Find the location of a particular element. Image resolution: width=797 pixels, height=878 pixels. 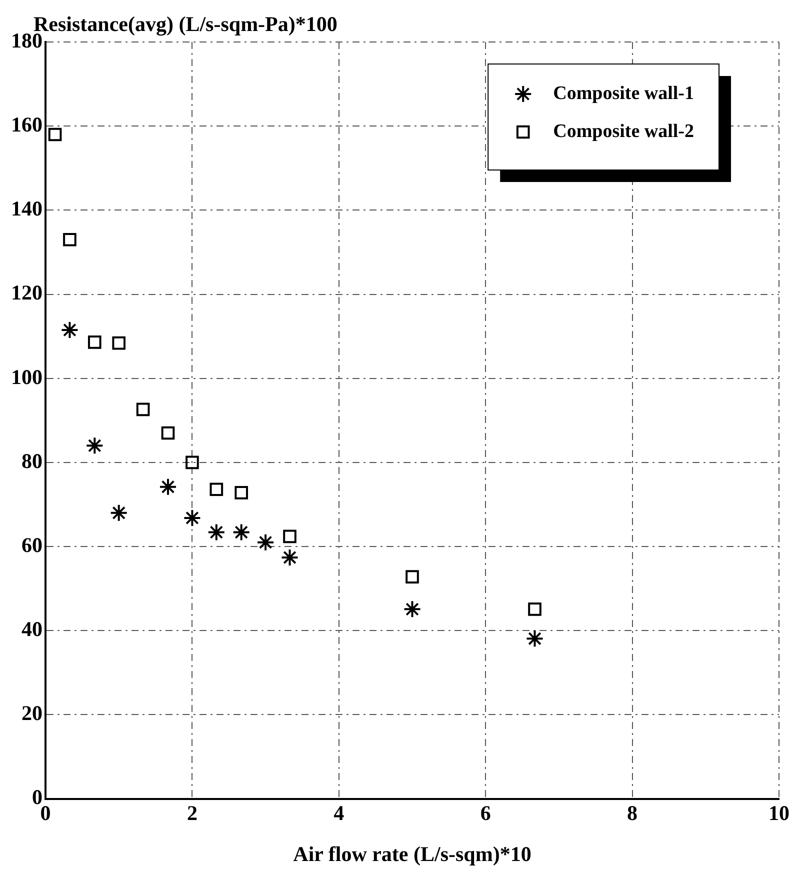

y-tick-label: 0 is located at coordinates (37, 797).